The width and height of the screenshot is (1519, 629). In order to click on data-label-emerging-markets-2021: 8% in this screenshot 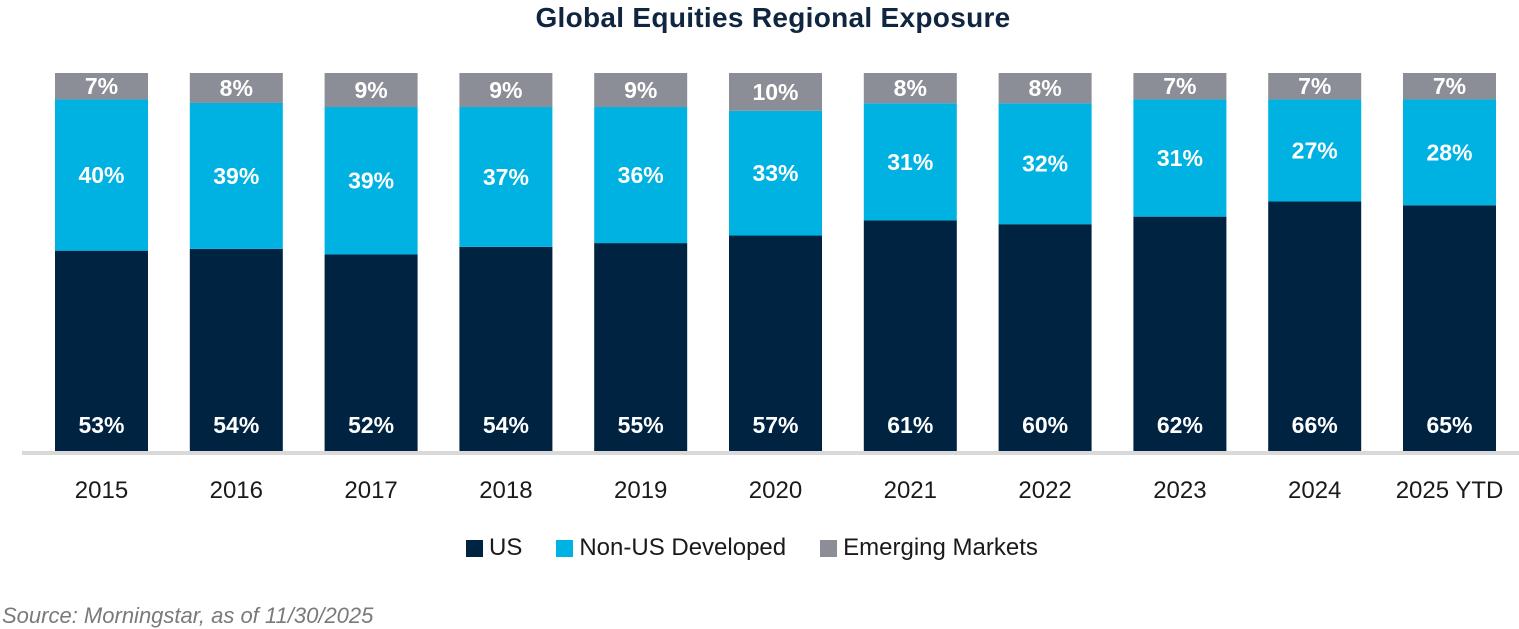, I will do `click(910, 88)`.